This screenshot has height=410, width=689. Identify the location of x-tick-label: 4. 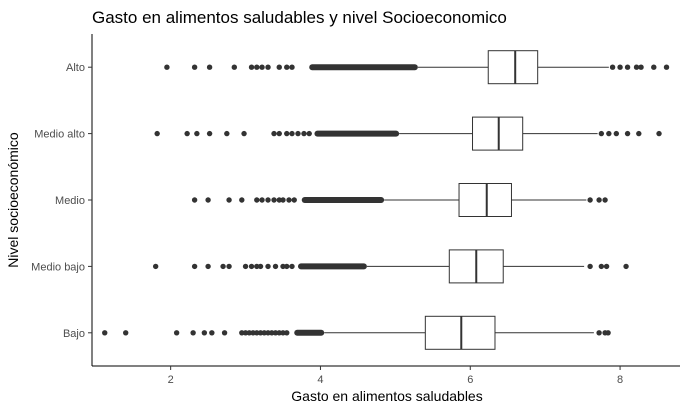
(320, 380).